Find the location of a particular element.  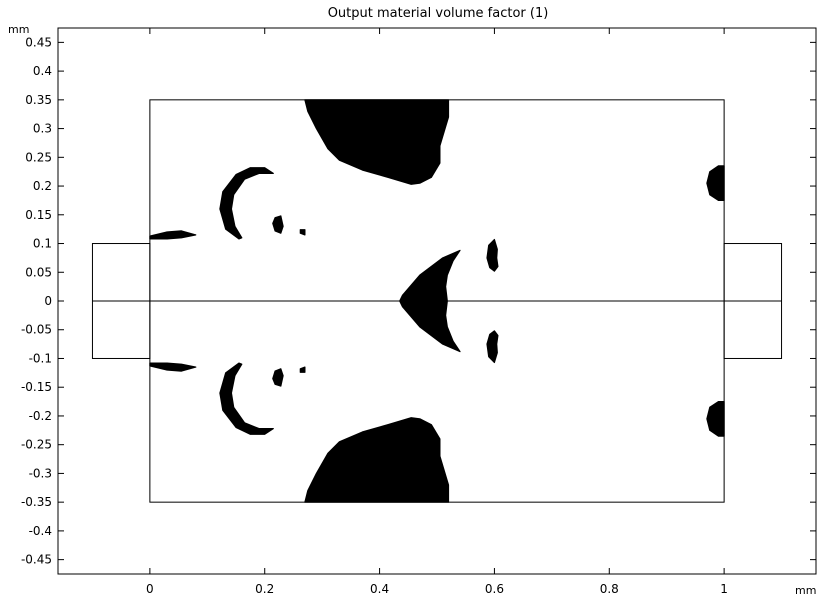

material-region-crescent-left-upper is located at coordinates (246, 203).